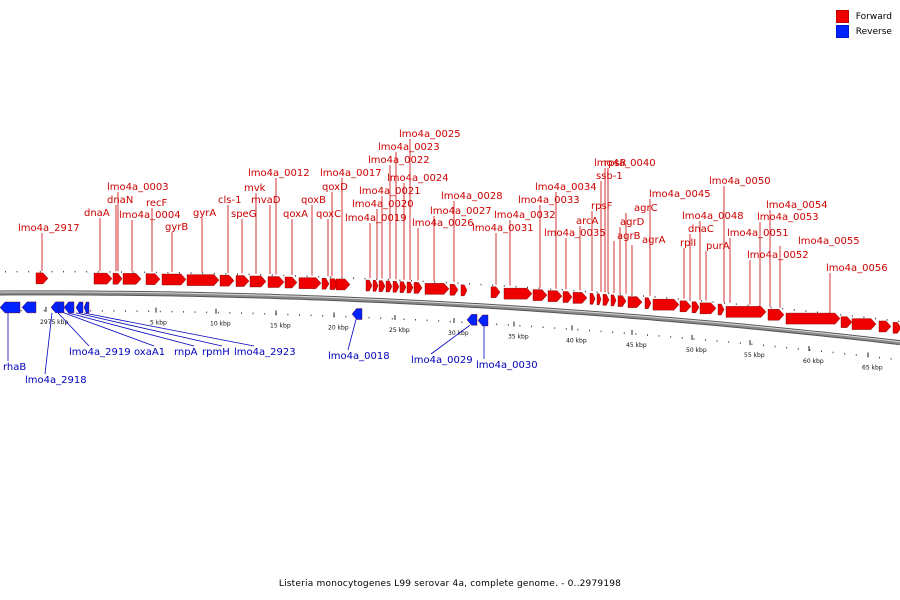 The width and height of the screenshot is (900, 600). What do you see at coordinates (609, 176) in the screenshot?
I see `forward-gene-label: ssb-1` at bounding box center [609, 176].